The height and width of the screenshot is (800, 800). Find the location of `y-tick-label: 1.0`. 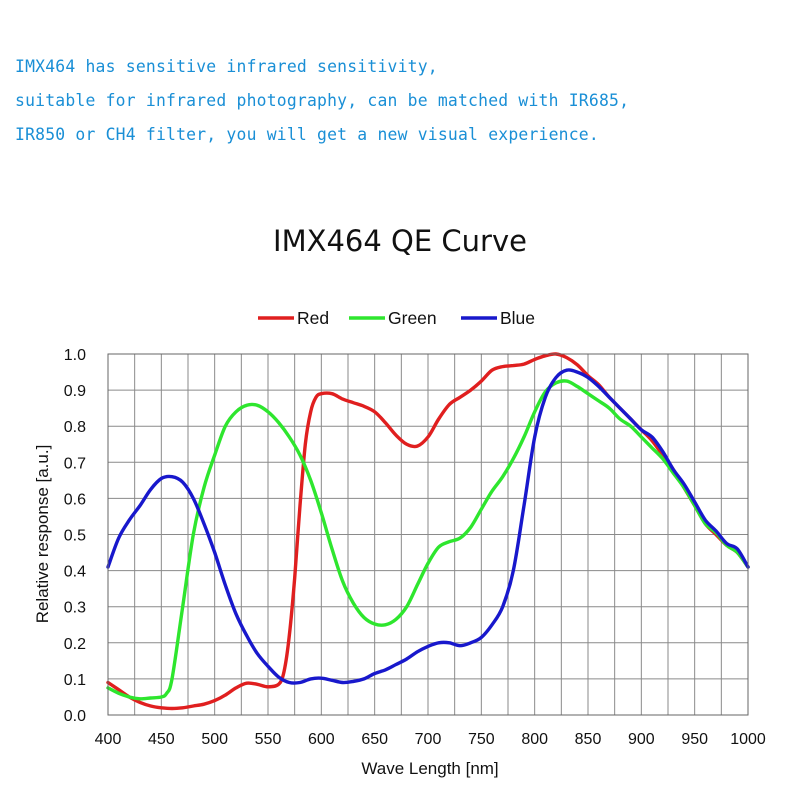

y-tick-label: 1.0 is located at coordinates (75, 355).